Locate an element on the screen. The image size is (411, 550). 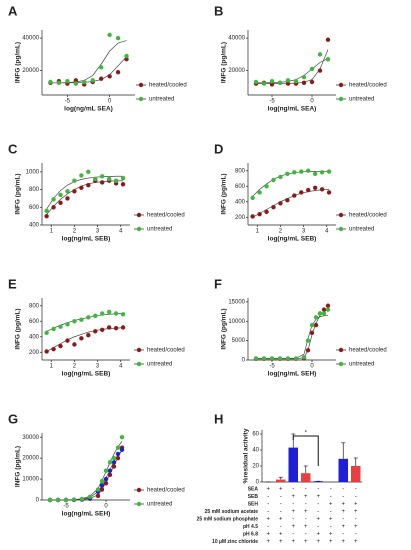
y-tick-label: 20 is located at coordinates (255, 467).